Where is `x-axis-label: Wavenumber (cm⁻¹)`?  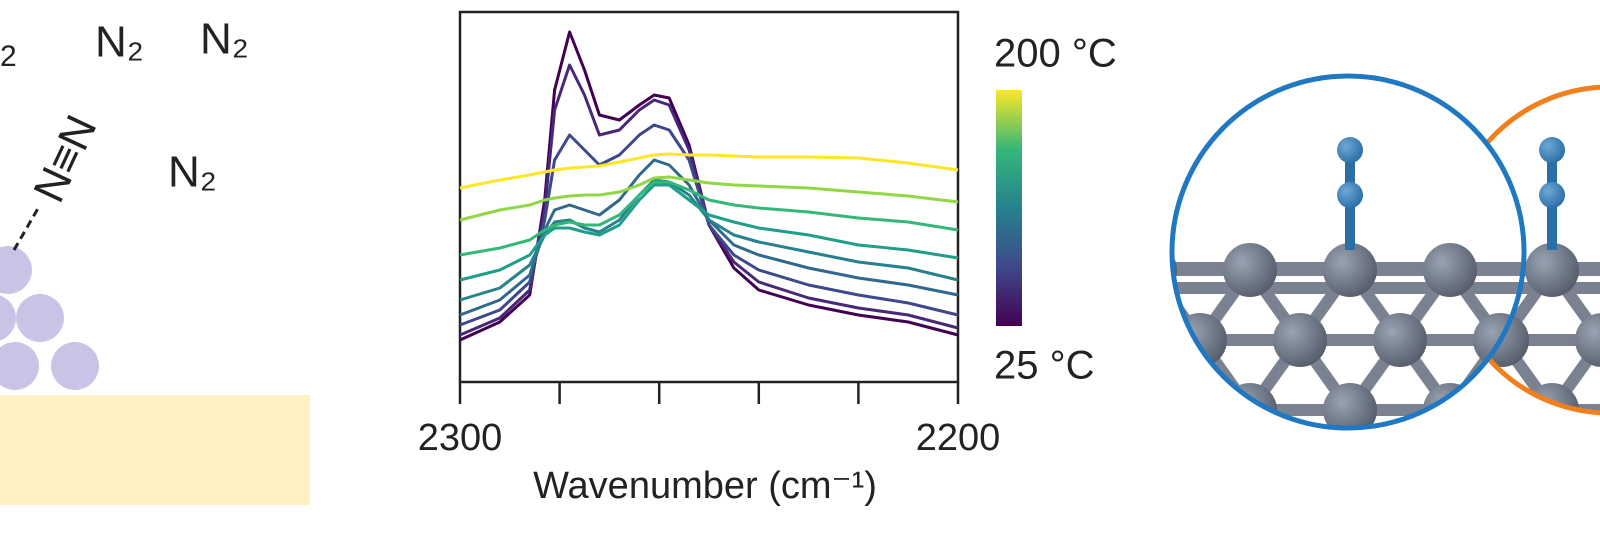 x-axis-label: Wavenumber (cm⁻¹) is located at coordinates (705, 486).